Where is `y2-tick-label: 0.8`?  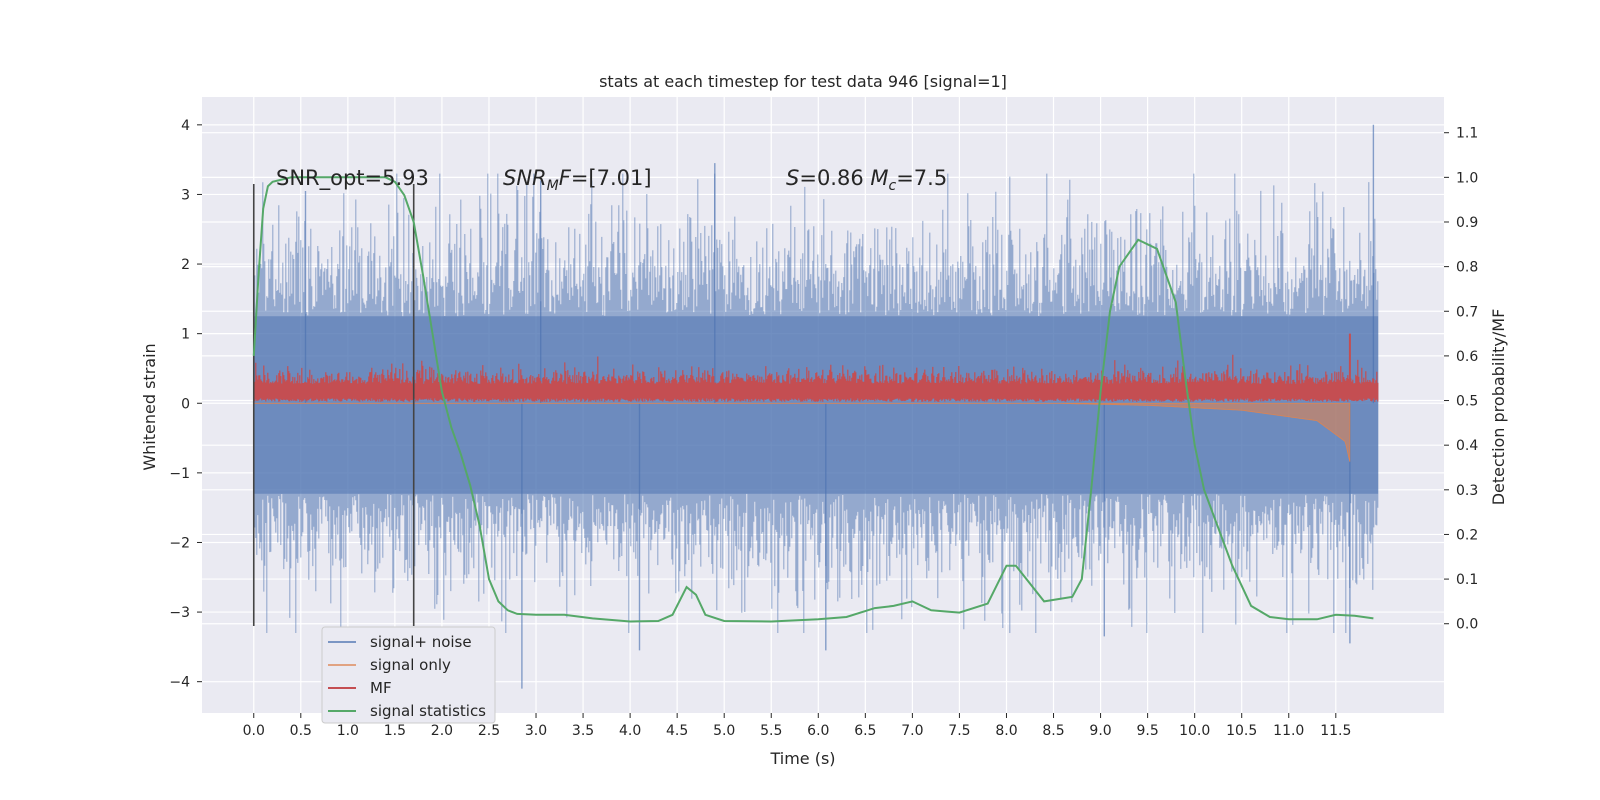 y2-tick-label: 0.8 is located at coordinates (1467, 268).